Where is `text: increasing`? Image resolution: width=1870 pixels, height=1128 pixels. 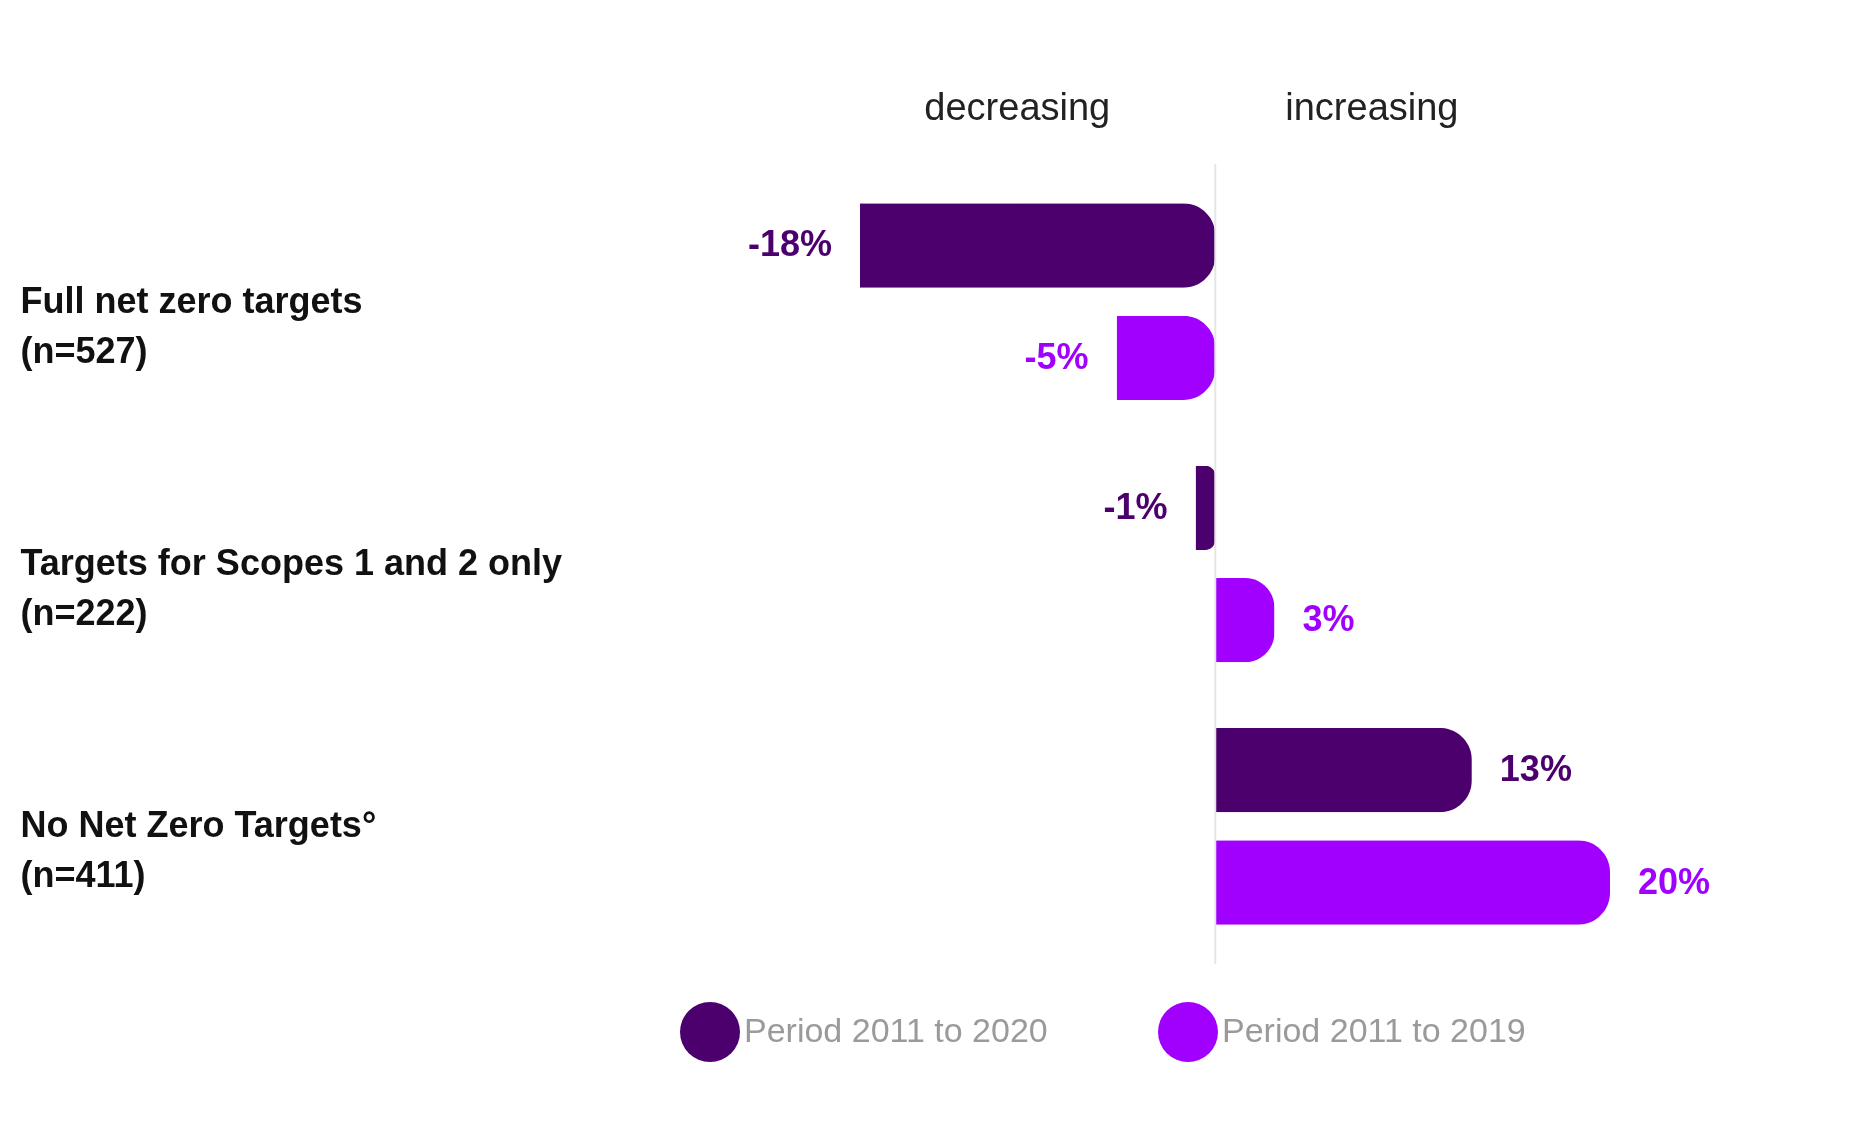
text: increasing is located at coordinates (1372, 107).